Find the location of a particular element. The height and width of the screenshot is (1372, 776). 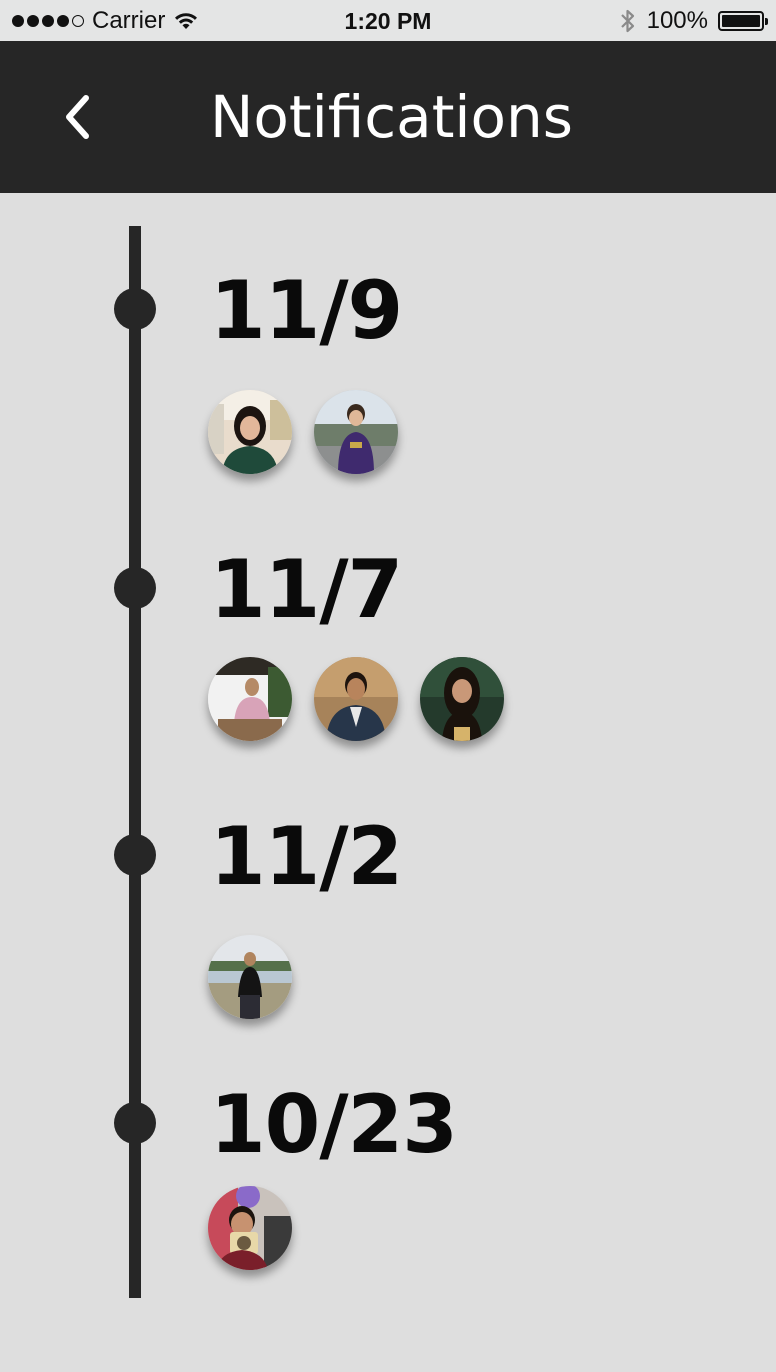

wifi-icon is located at coordinates (186, 21).